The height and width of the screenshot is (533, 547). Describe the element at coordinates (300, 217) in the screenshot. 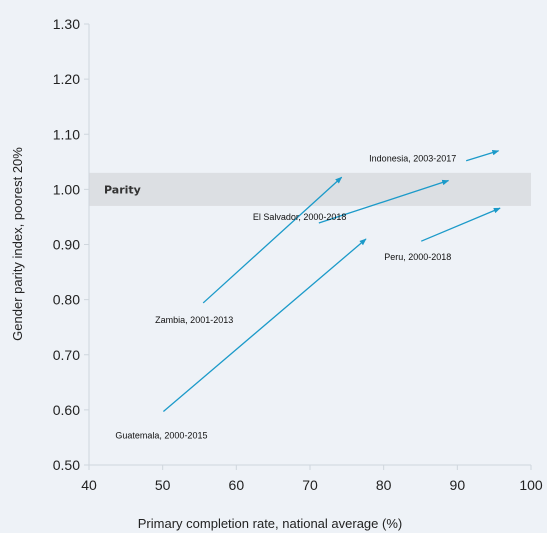

I see `series-label: El Salvador, 2000-2018` at that location.